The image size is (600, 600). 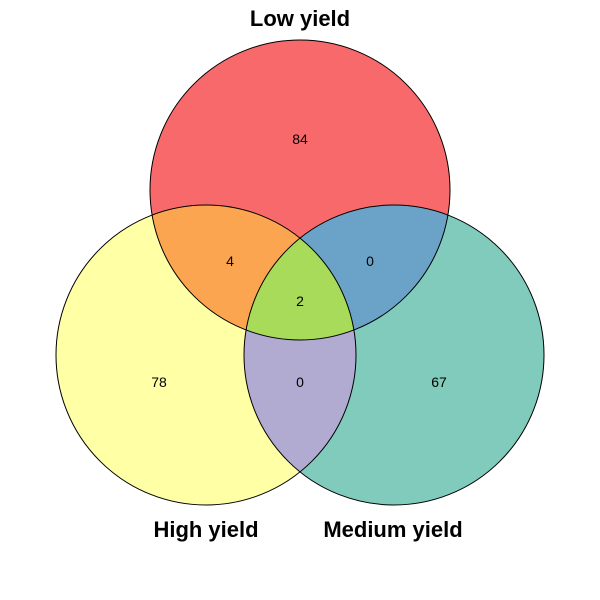 What do you see at coordinates (300, 272) in the screenshot?
I see `low-high-medium-overlap` at bounding box center [300, 272].